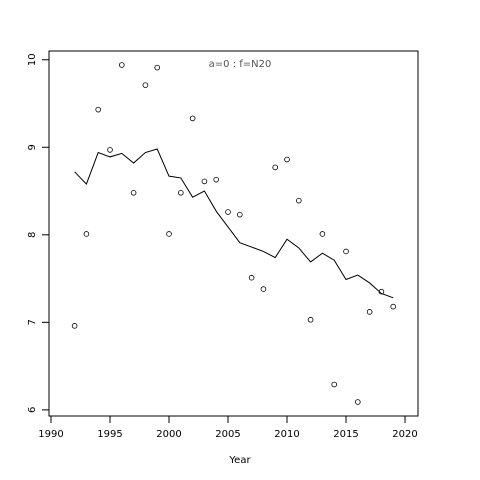 The height and width of the screenshot is (480, 480). What do you see at coordinates (345, 434) in the screenshot?
I see `x-tick-label: 2015` at bounding box center [345, 434].